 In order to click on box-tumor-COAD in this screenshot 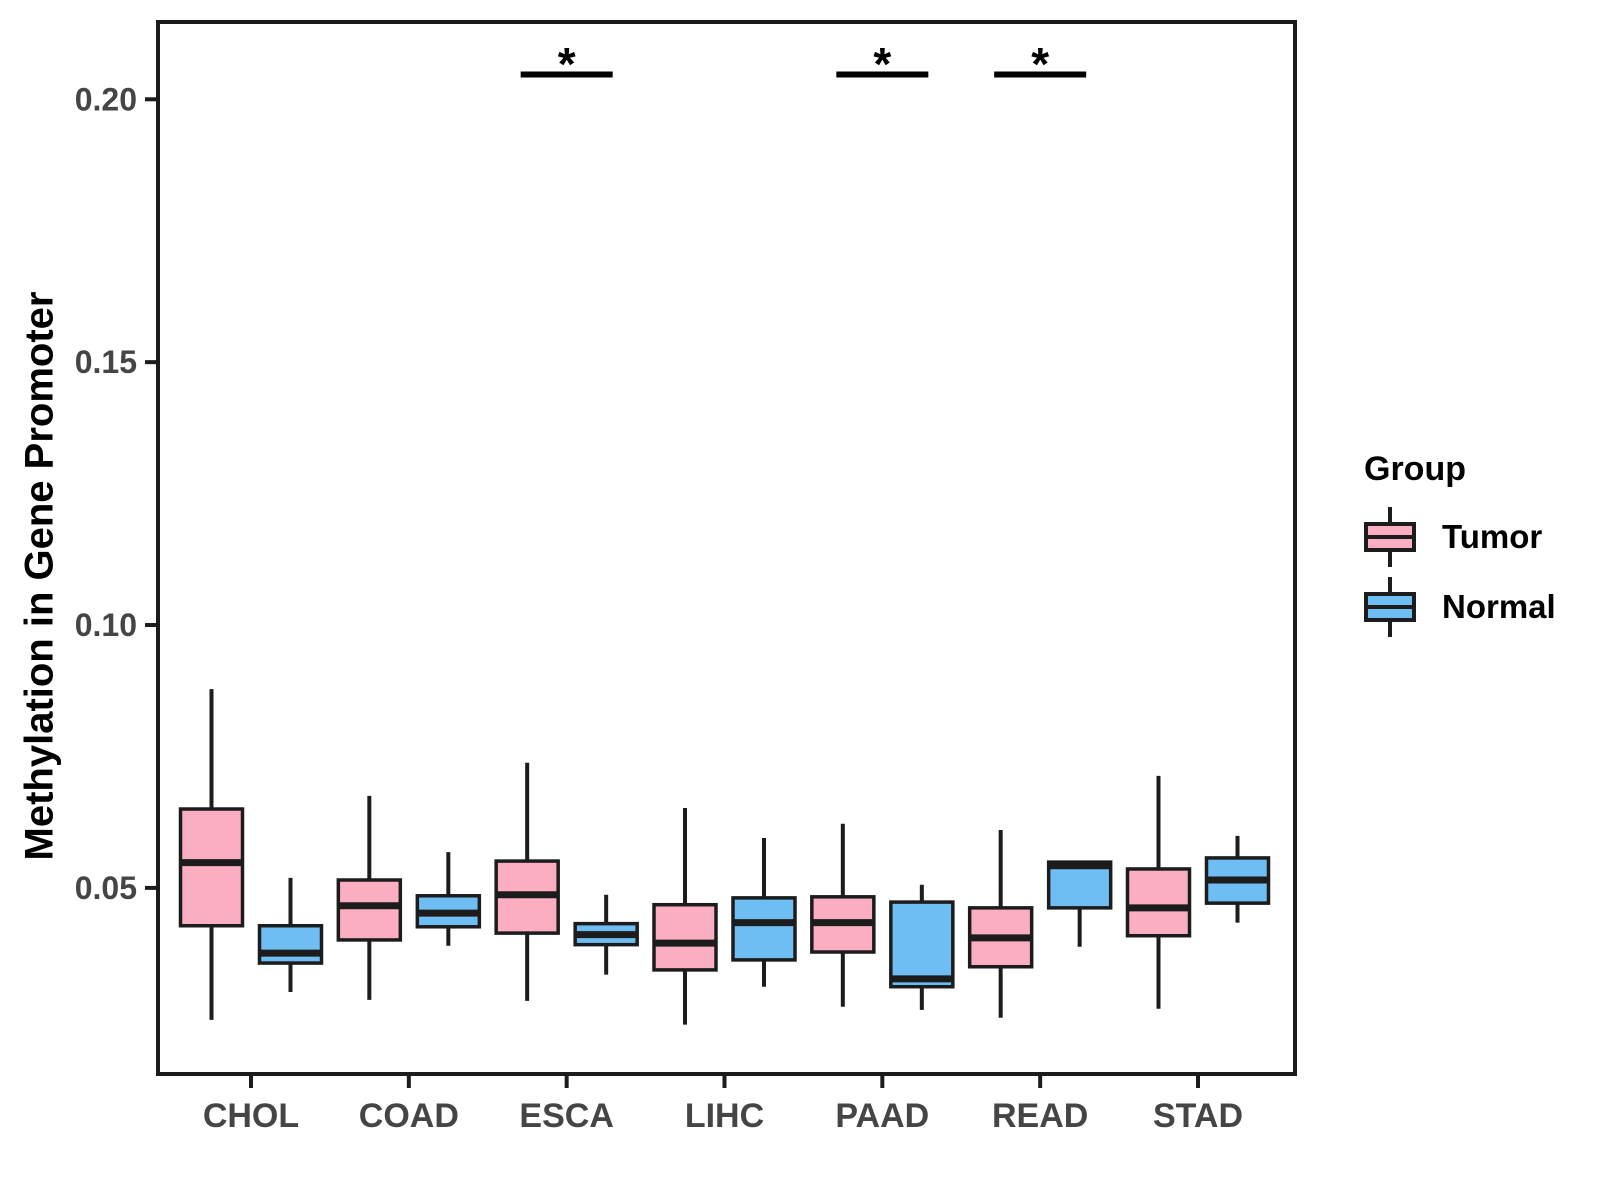, I will do `click(369, 910)`.